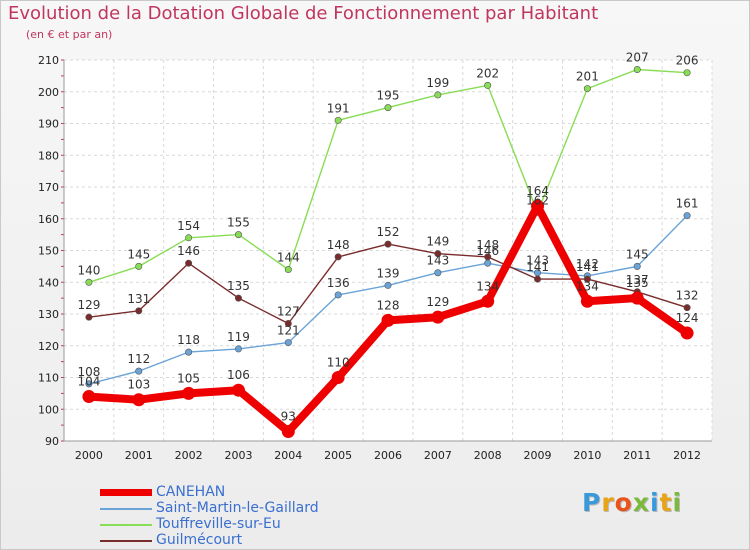  What do you see at coordinates (288, 455) in the screenshot?
I see `x-tick-label: 2004` at bounding box center [288, 455].